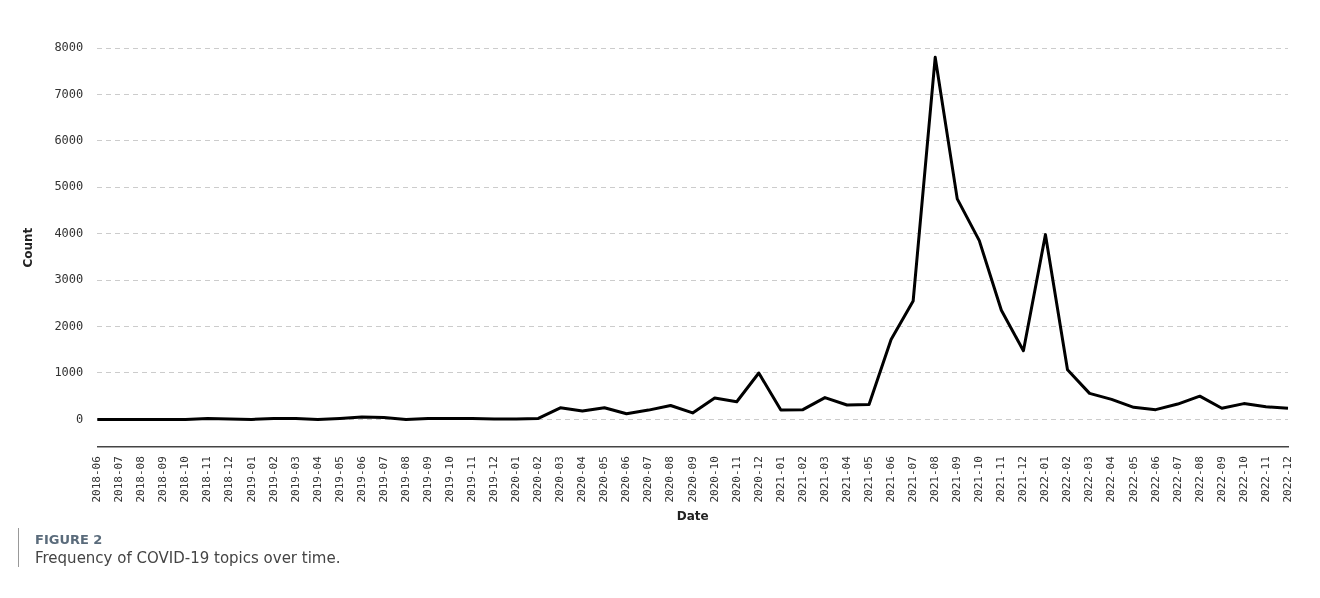 This screenshot has height=598, width=1320. I want to click on x-tick-label: 2021-02, so click(802, 479).